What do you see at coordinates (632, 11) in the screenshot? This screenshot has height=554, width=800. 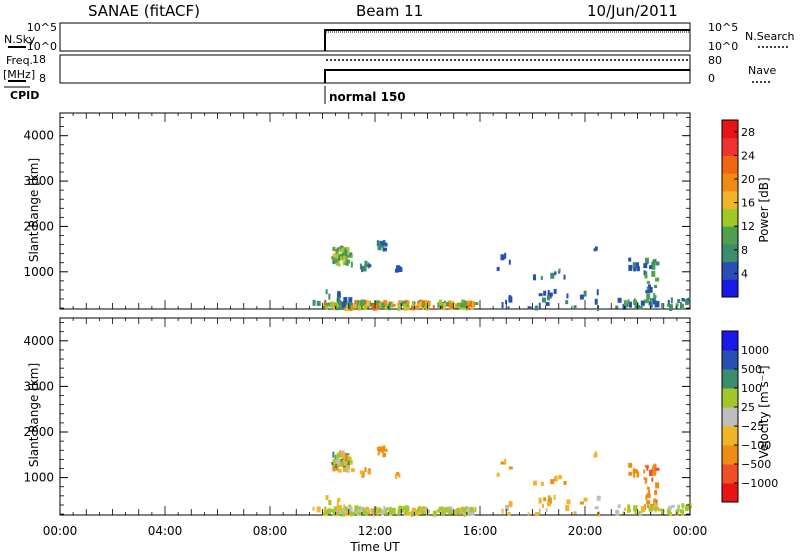 I see `date-title: 10/Jun/2011` at bounding box center [632, 11].